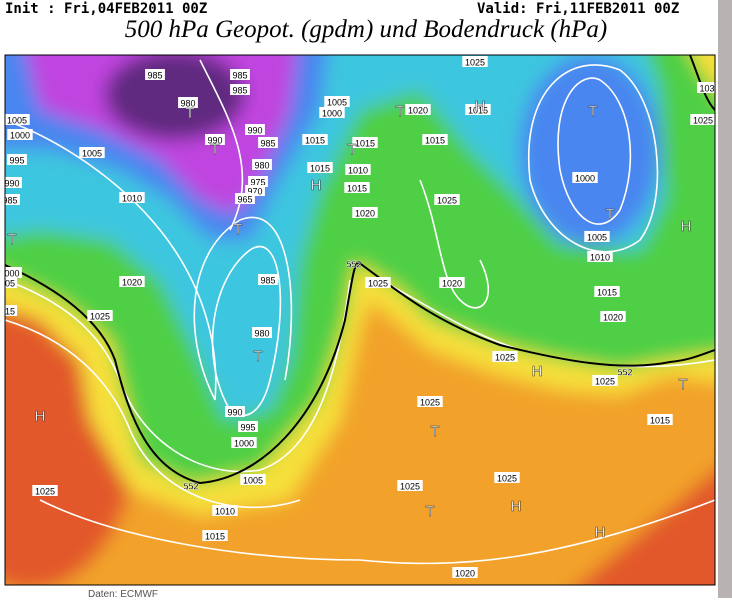 Image resolution: width=732 pixels, height=600 pixels. Describe the element at coordinates (10, 312) in the screenshot. I see `isobar-label: 15` at that location.